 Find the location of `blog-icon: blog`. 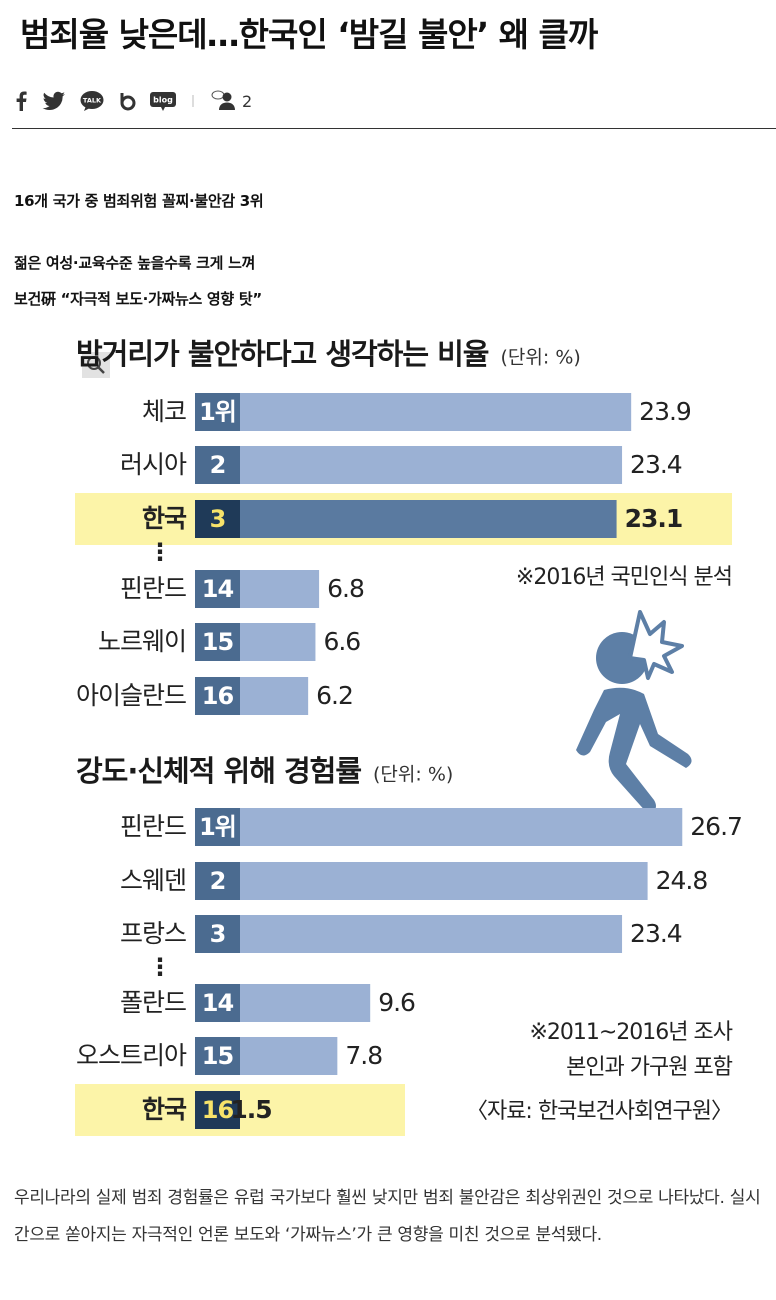

blog-icon: blog is located at coordinates (163, 101).